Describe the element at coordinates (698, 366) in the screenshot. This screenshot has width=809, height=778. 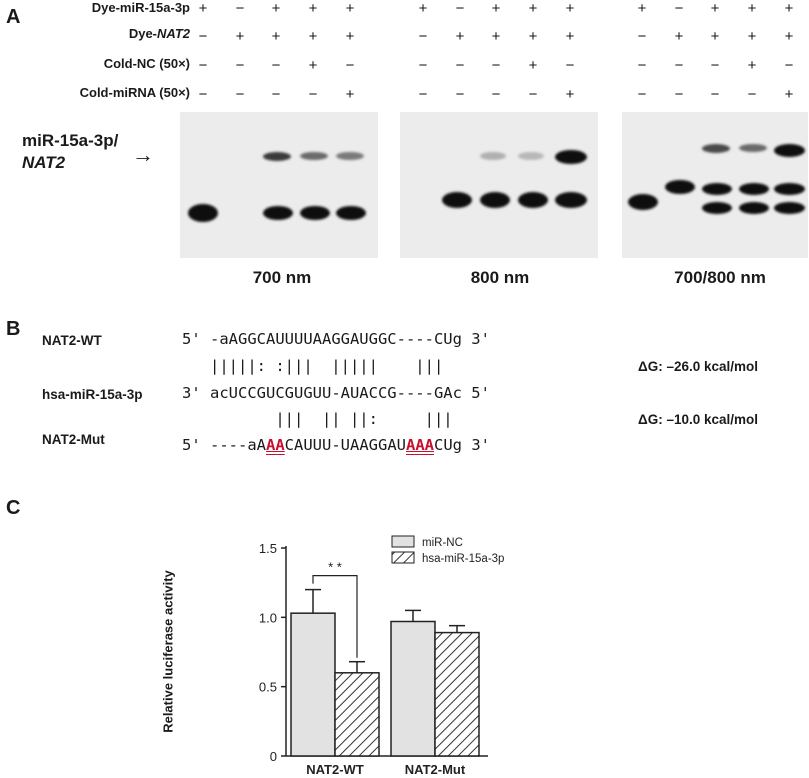
I see `delta-g-wt: ΔG: –26.0 kcal/mol` at that location.